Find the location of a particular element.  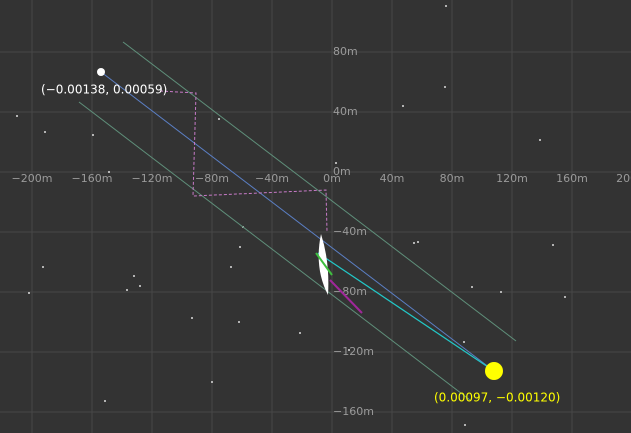

target-coordinates: (0.00097, −0.00120) is located at coordinates (497, 398).